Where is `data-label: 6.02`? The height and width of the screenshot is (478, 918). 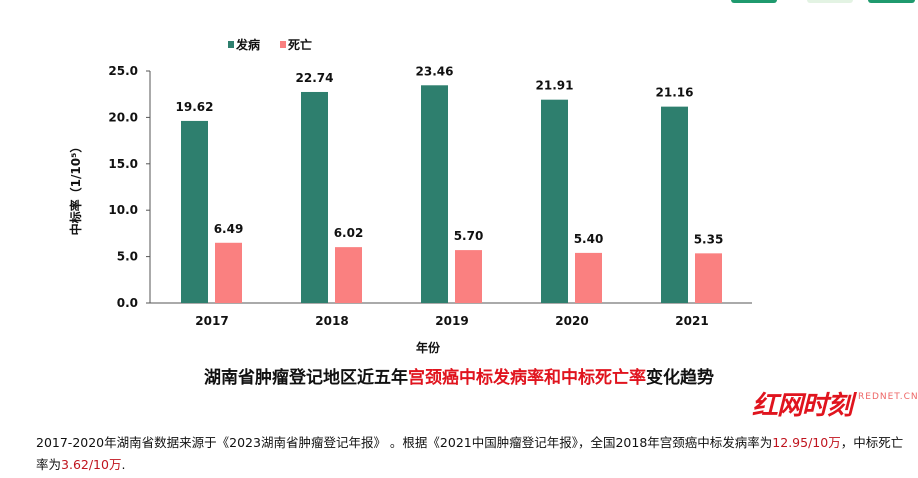
data-label: 6.02 is located at coordinates (349, 233).